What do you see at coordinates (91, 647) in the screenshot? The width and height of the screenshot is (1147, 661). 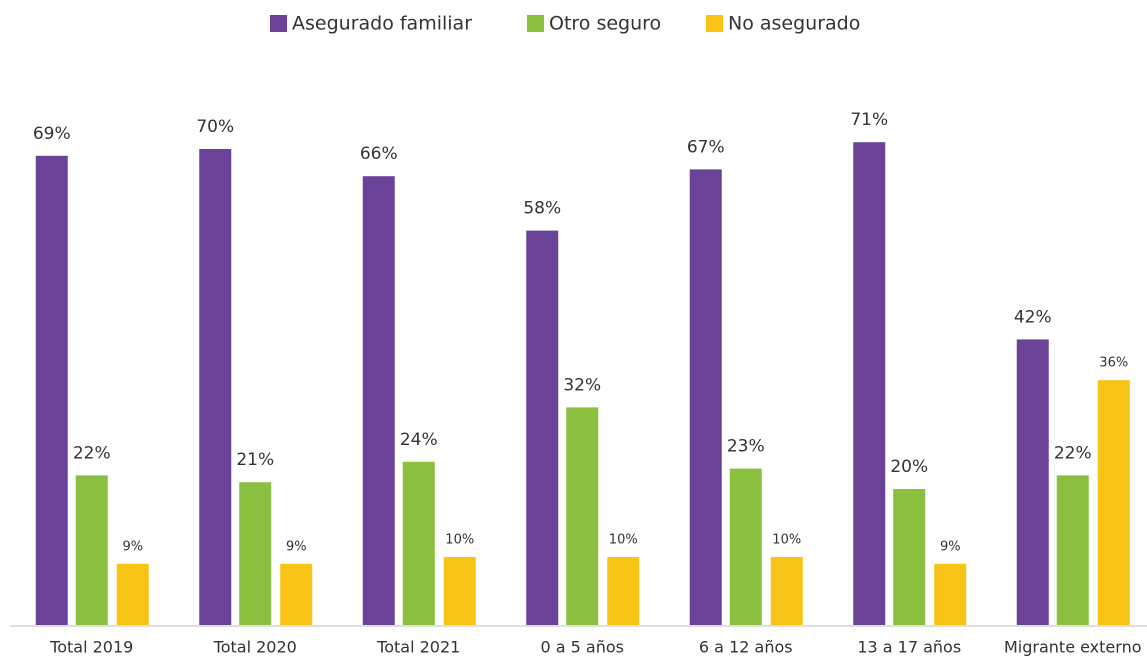 I see `x-tick-label: Total 2019` at bounding box center [91, 647].